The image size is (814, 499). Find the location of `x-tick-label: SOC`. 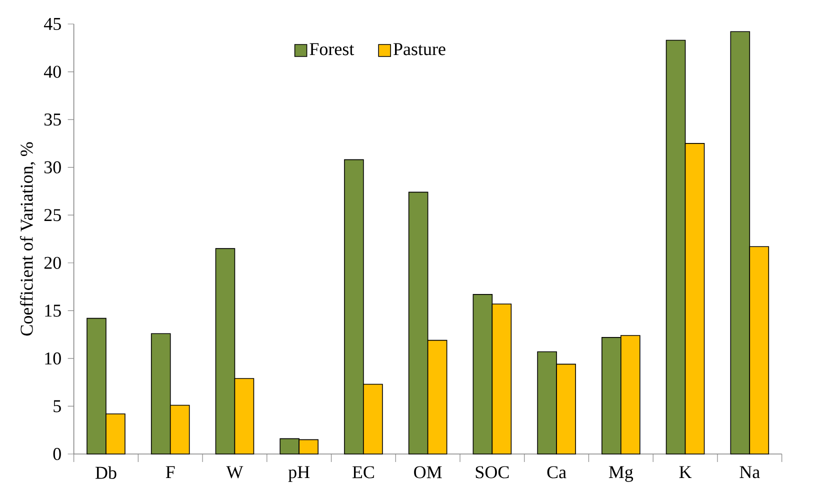

x-tick-label: SOC is located at coordinates (492, 472).